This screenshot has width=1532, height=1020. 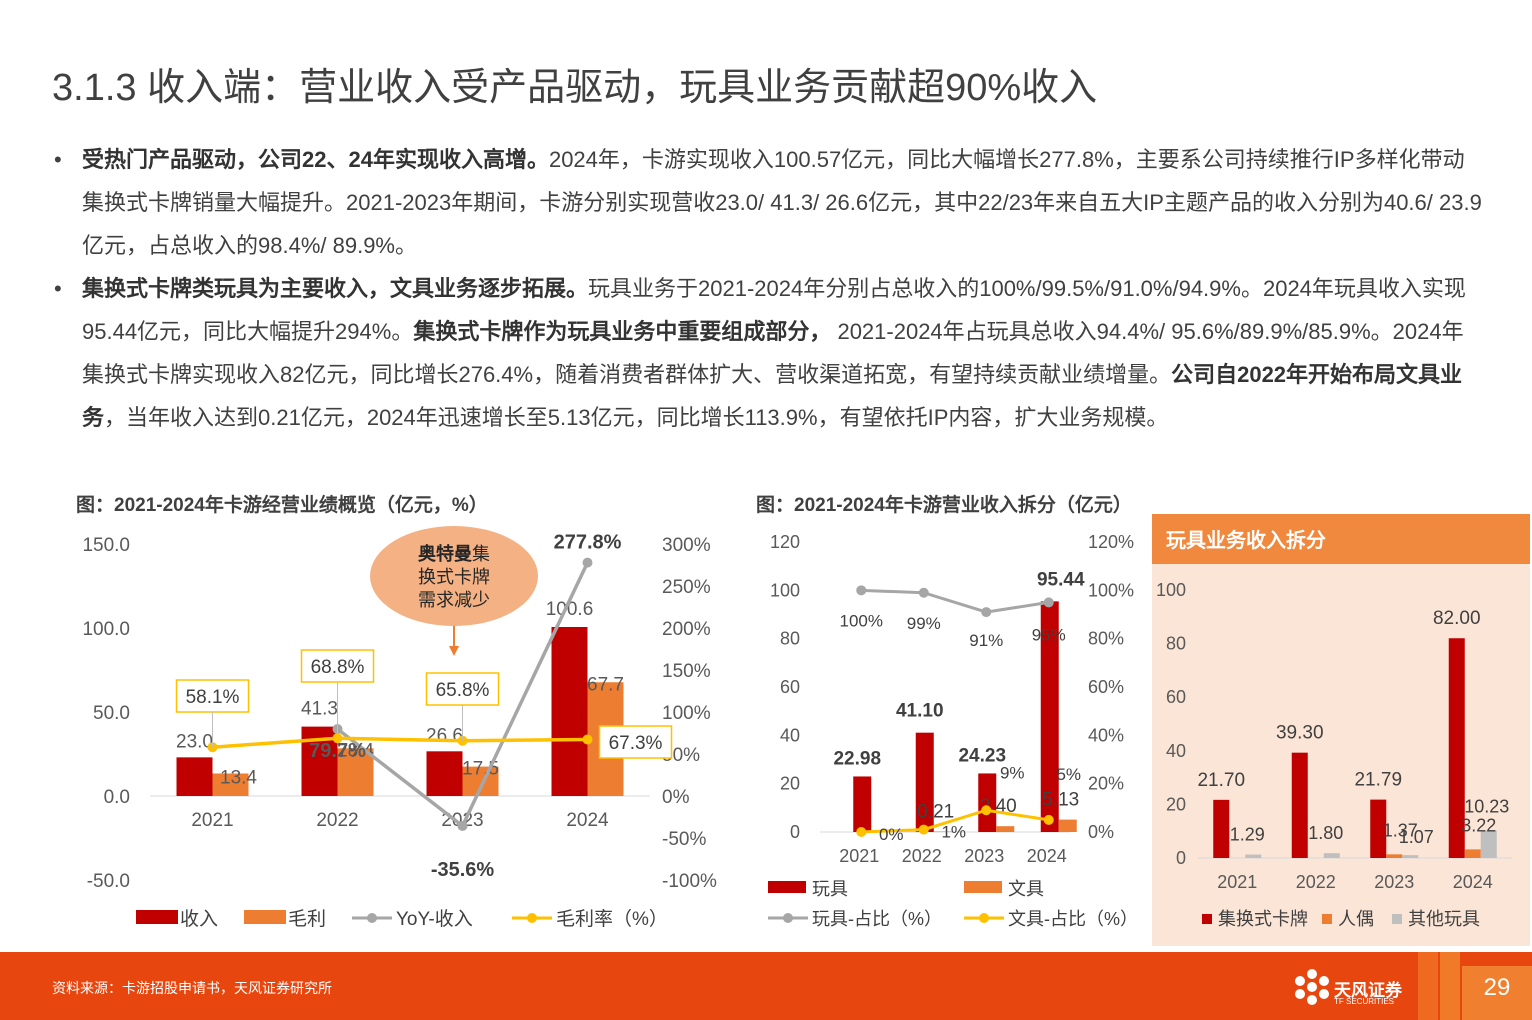 I want to click on legend-label: 集换式卡牌, so click(x=1263, y=919).